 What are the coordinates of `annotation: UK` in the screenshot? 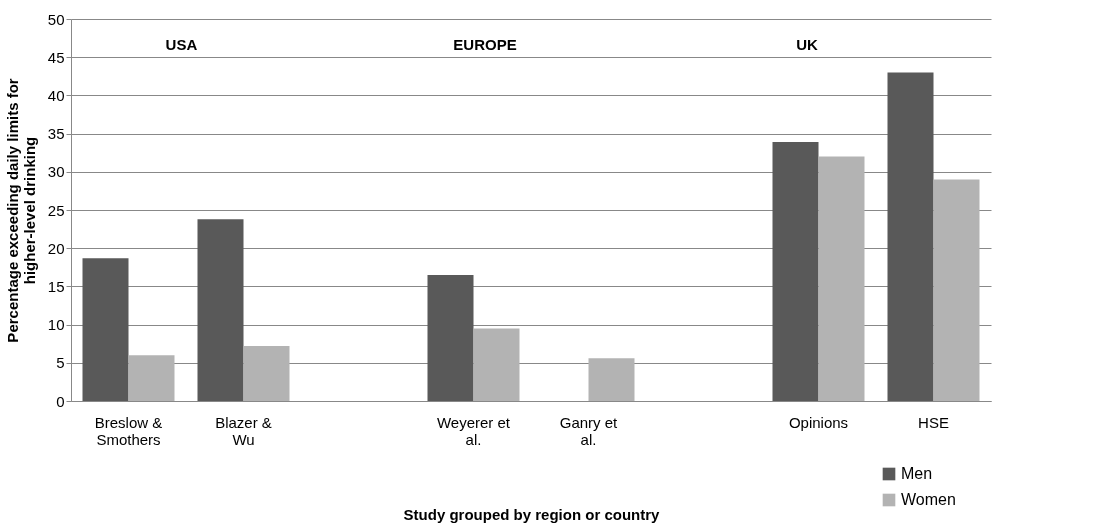 It's located at (807, 44).